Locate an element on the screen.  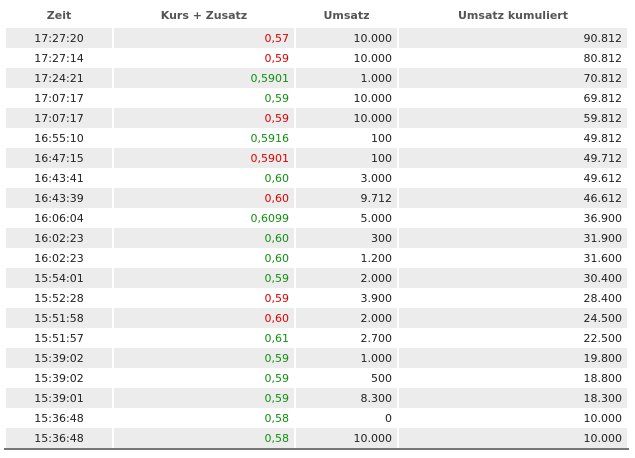
header-cell: Umsatz is located at coordinates (346, 15).